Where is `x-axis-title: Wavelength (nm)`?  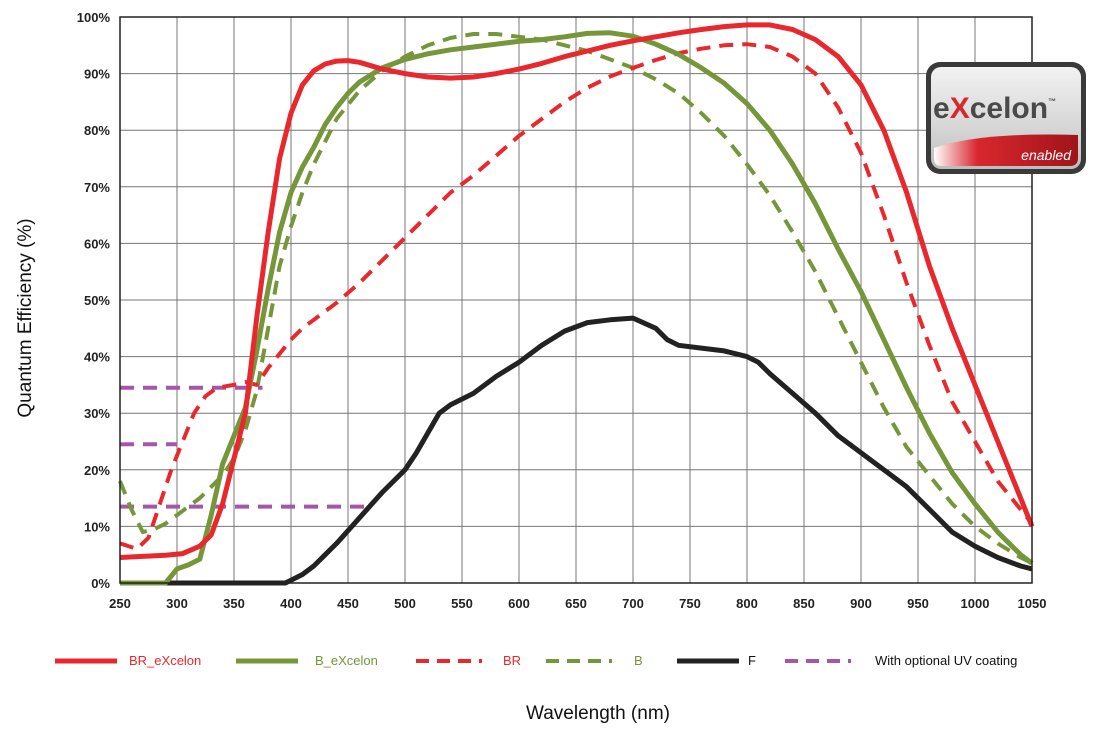
x-axis-title: Wavelength (nm) is located at coordinates (598, 713).